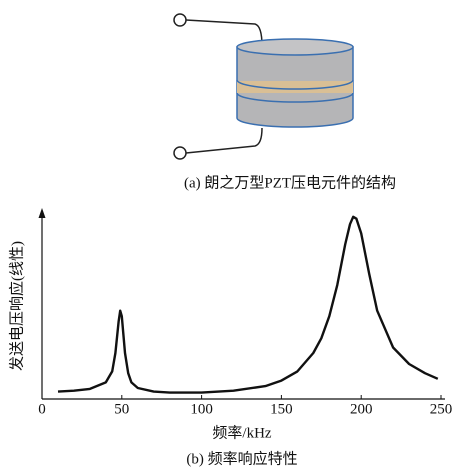 The height and width of the screenshot is (475, 465). What do you see at coordinates (290, 182) in the screenshot?
I see `diagram-caption: (a) 朗之万型PZT压电元件的结构` at bounding box center [290, 182].